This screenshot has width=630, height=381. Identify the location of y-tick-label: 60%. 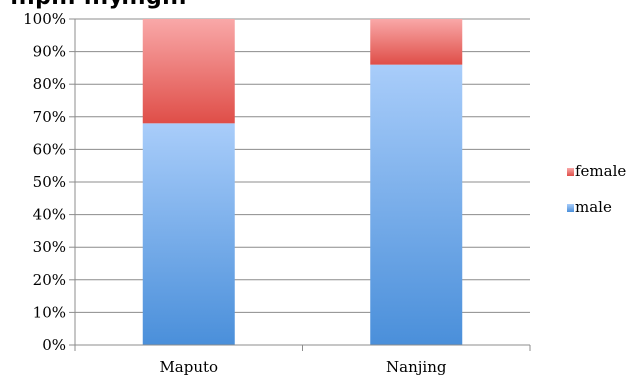
(49, 149).